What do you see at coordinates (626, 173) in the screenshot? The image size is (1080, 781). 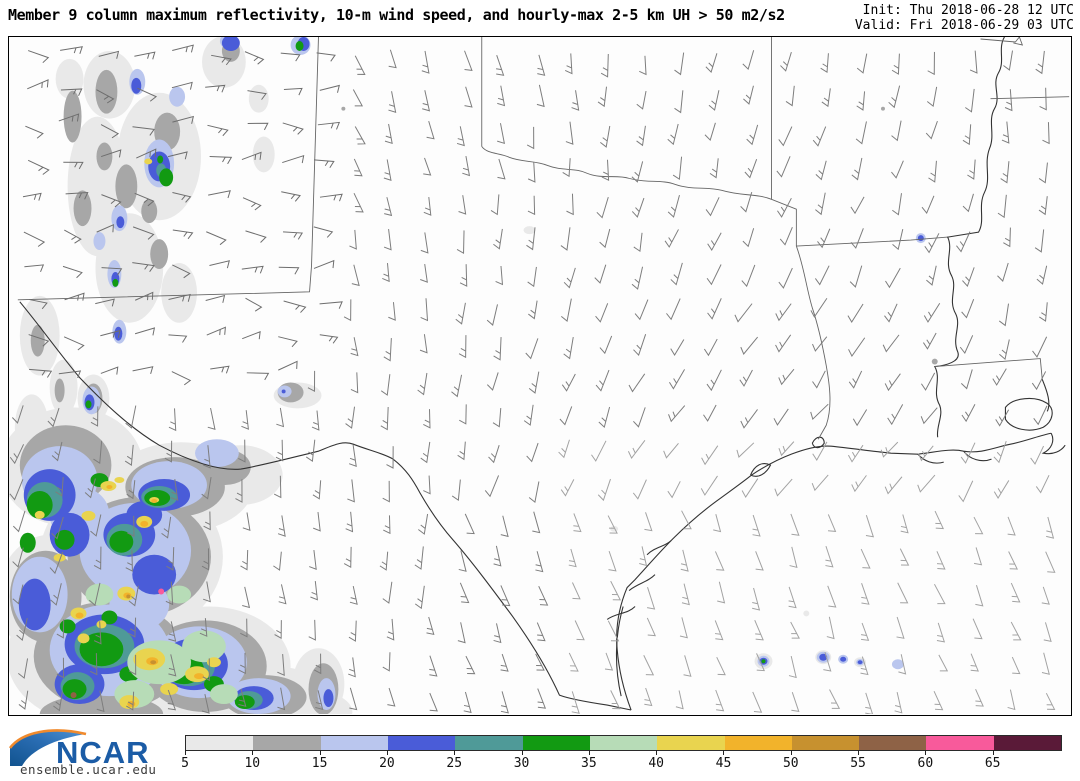 I see `border-red-river` at bounding box center [626, 173].